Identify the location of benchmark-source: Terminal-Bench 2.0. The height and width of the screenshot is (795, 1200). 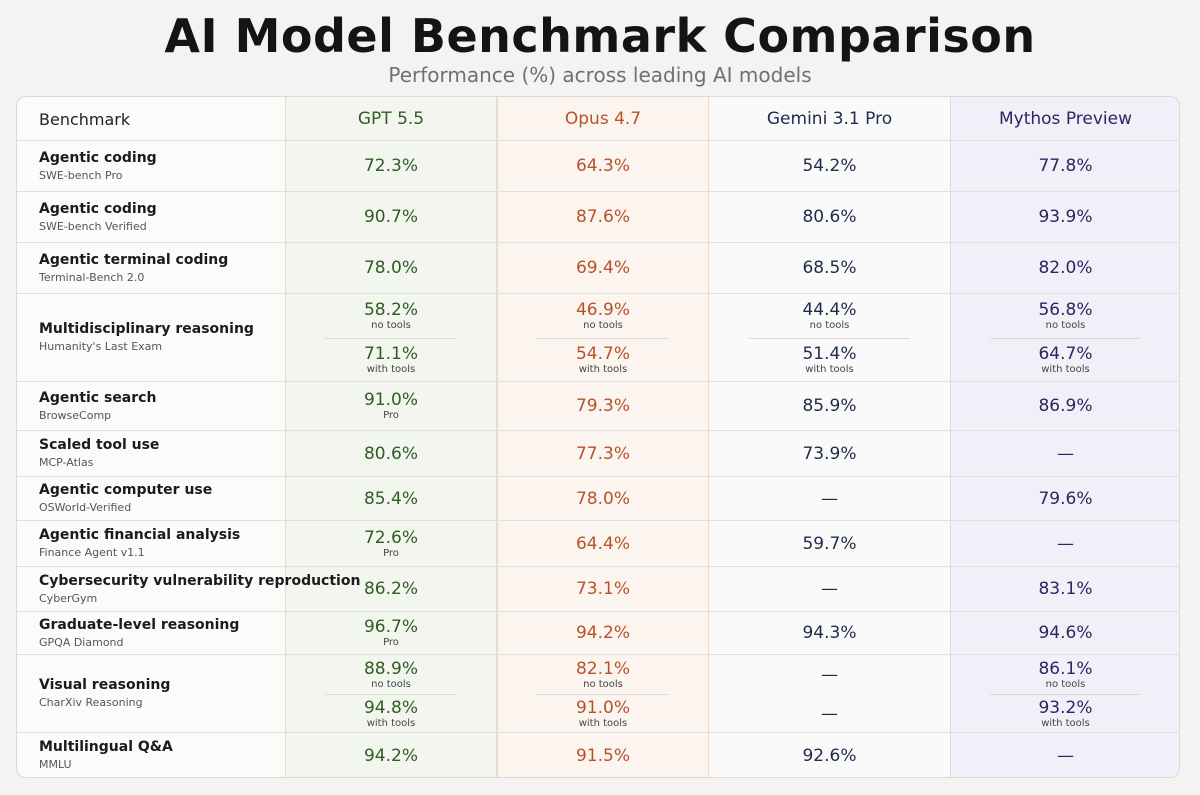
(92, 277).